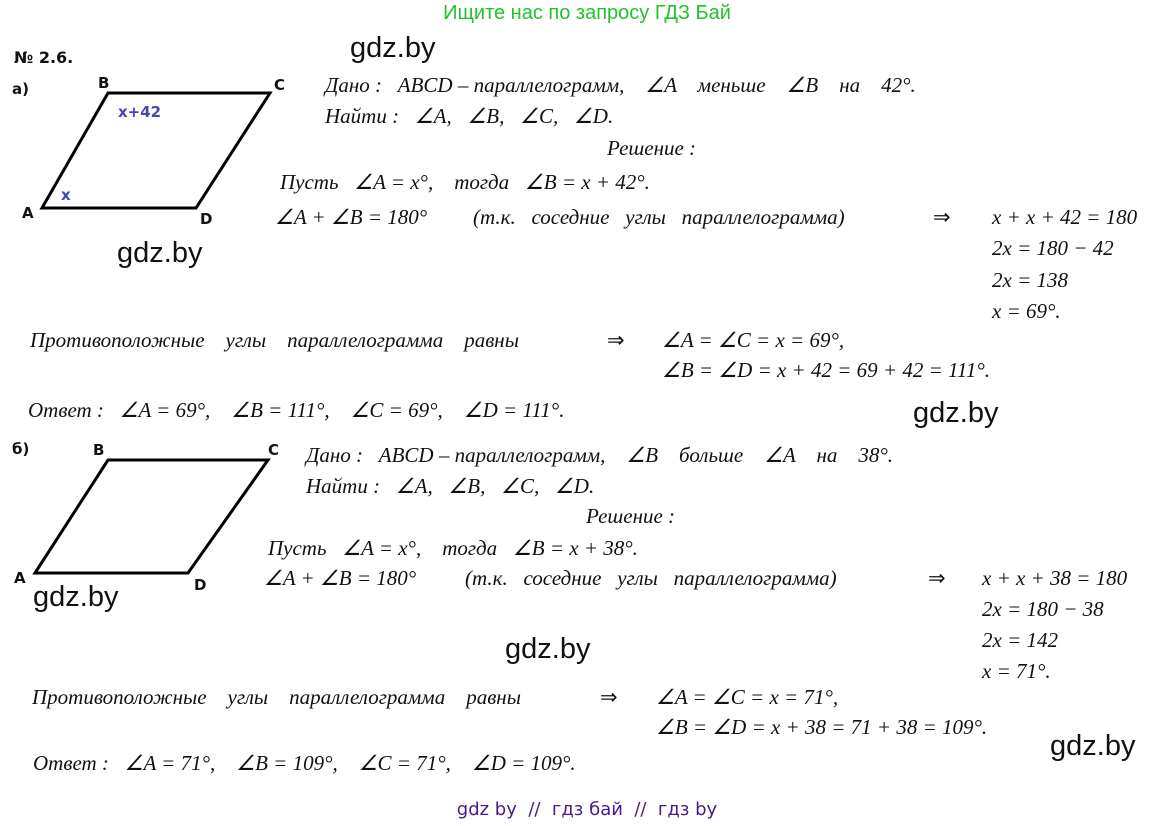  What do you see at coordinates (651, 578) in the screenshot?
I see `reason-b: (т.к. соседние углы параллелограмма)` at bounding box center [651, 578].